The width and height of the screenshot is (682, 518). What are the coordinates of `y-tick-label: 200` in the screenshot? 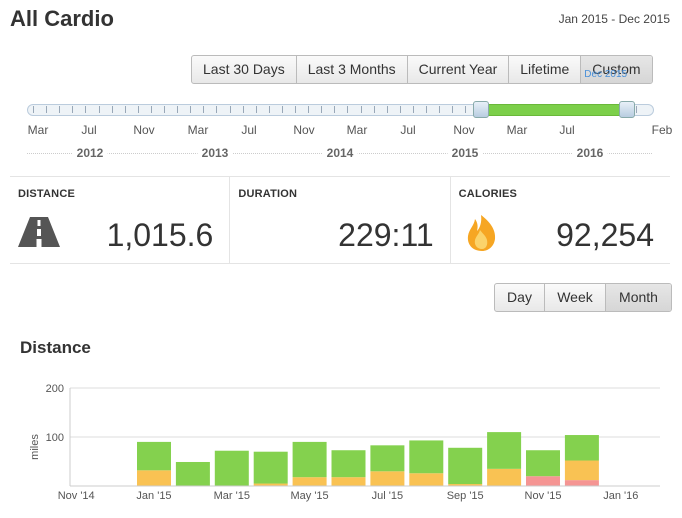 It's located at (55, 389).